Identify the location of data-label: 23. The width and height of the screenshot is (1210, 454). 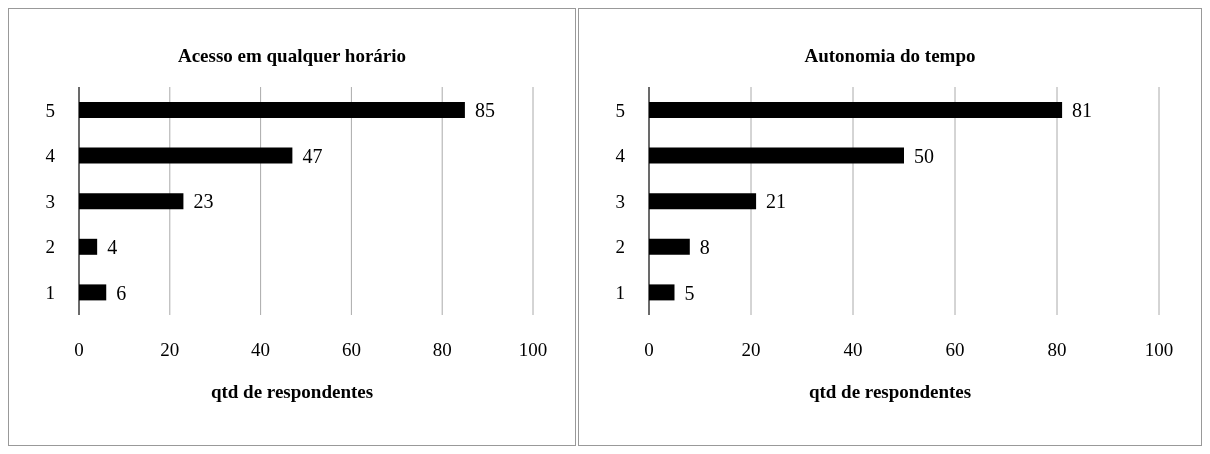
(203, 201).